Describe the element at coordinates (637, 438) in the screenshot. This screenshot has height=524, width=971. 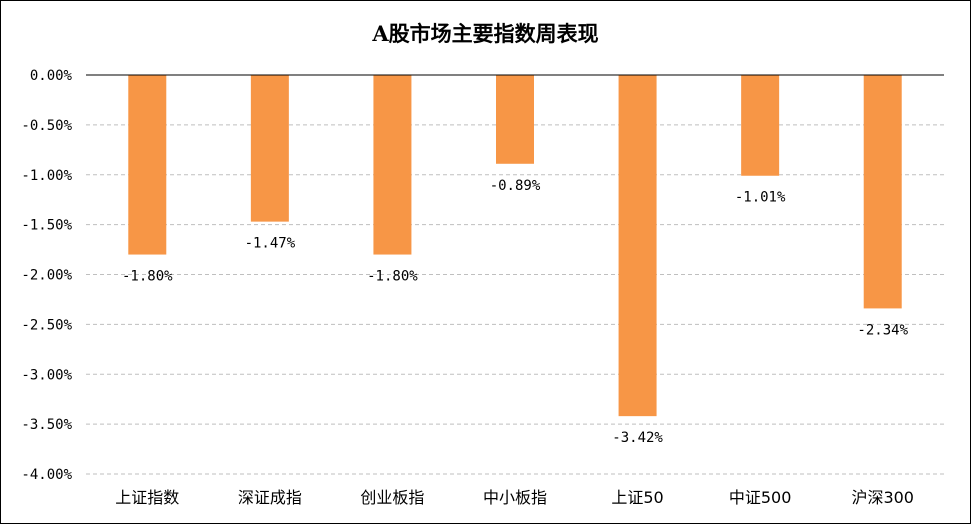
I see `data-label: -3.42%` at that location.